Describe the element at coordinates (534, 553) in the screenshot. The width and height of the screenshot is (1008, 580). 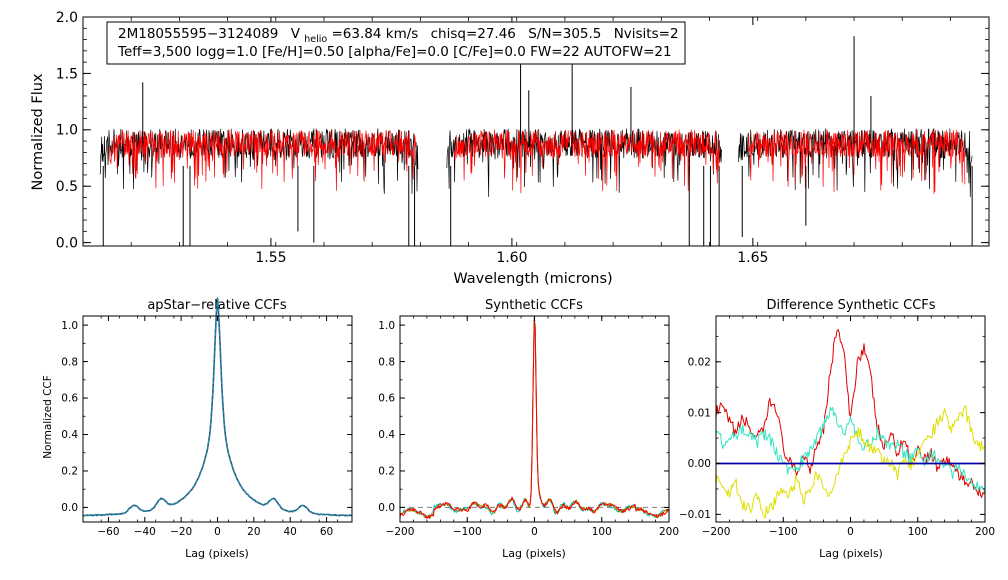
I see `synthetic-ccf-xlabel: Lag (pixels)` at that location.